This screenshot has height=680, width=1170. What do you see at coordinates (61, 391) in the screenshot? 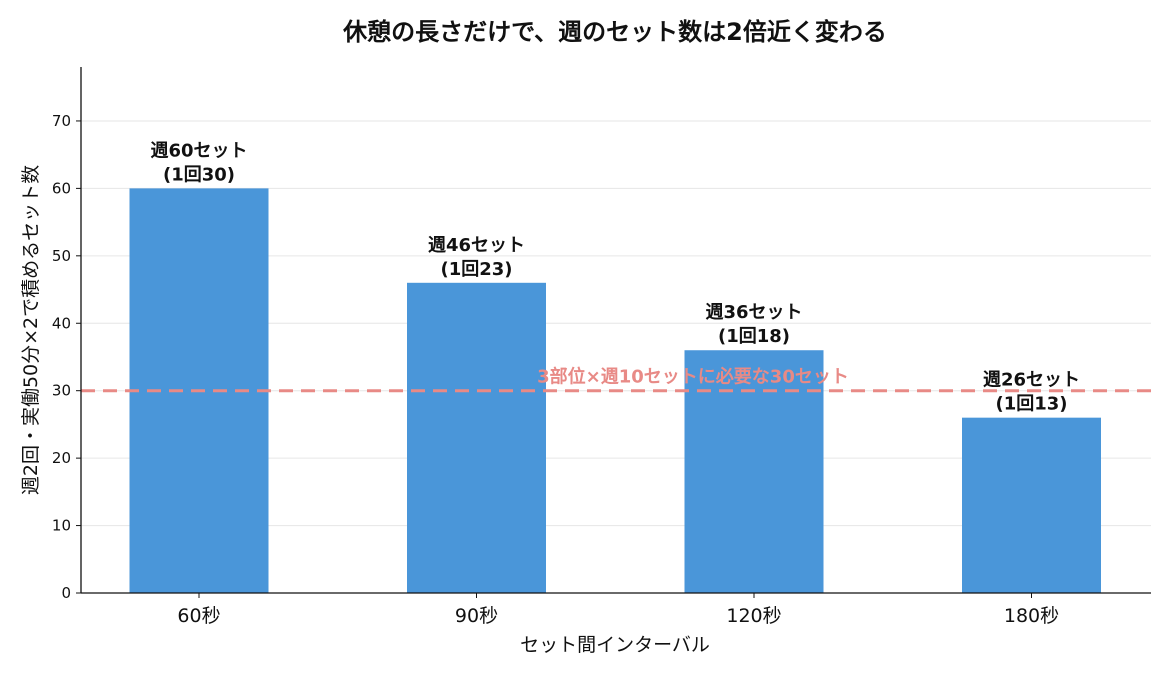
I see `y-tick-label-30: 30` at bounding box center [61, 391].